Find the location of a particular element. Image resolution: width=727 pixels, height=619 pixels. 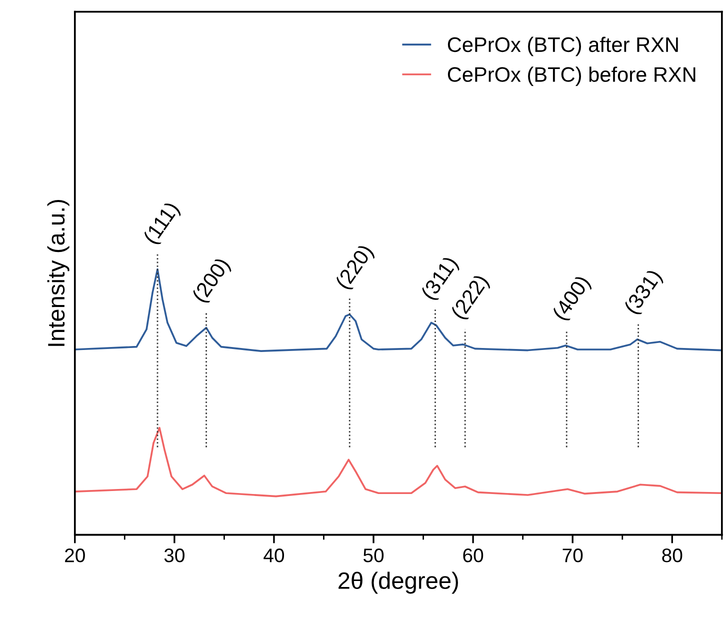

x-axis-title: 2θ (degree) is located at coordinates (398, 583).